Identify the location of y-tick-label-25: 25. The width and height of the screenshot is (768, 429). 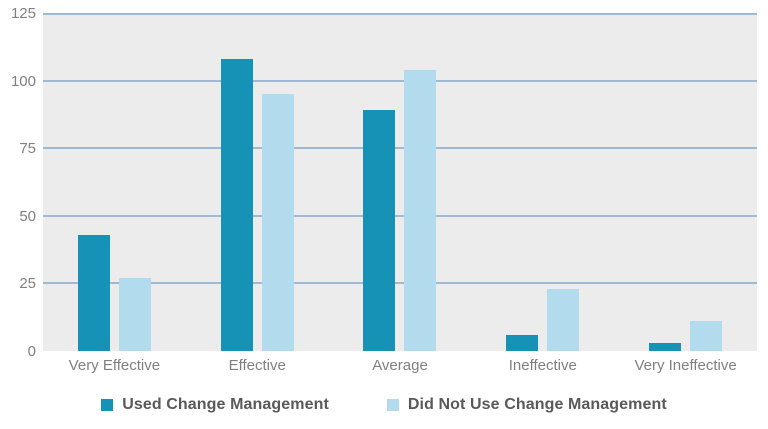
(27, 283).